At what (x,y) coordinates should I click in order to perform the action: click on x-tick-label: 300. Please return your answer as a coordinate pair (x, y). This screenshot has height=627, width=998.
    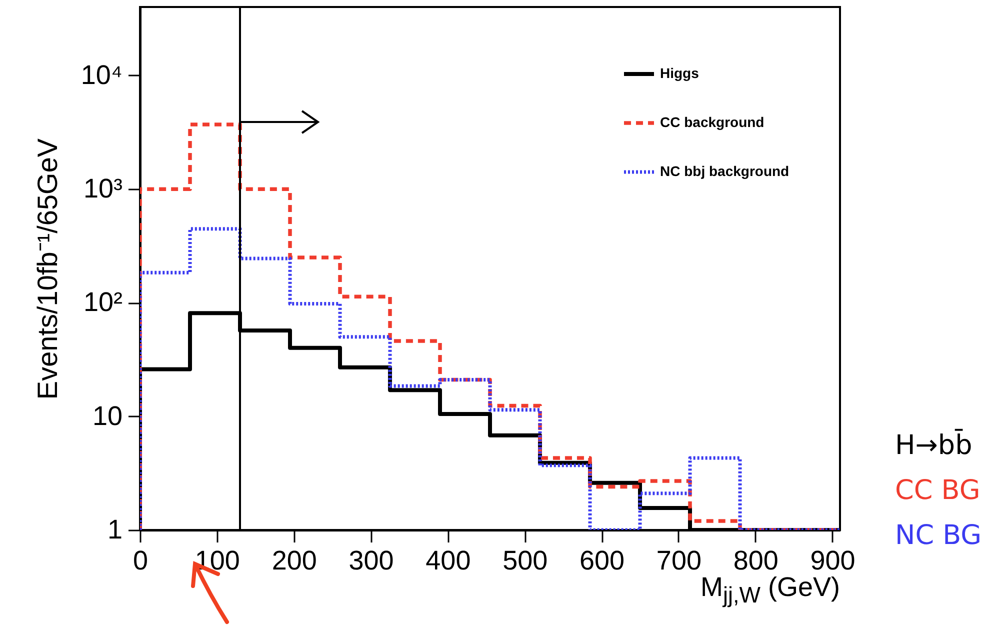
    Looking at the image, I should click on (371, 561).